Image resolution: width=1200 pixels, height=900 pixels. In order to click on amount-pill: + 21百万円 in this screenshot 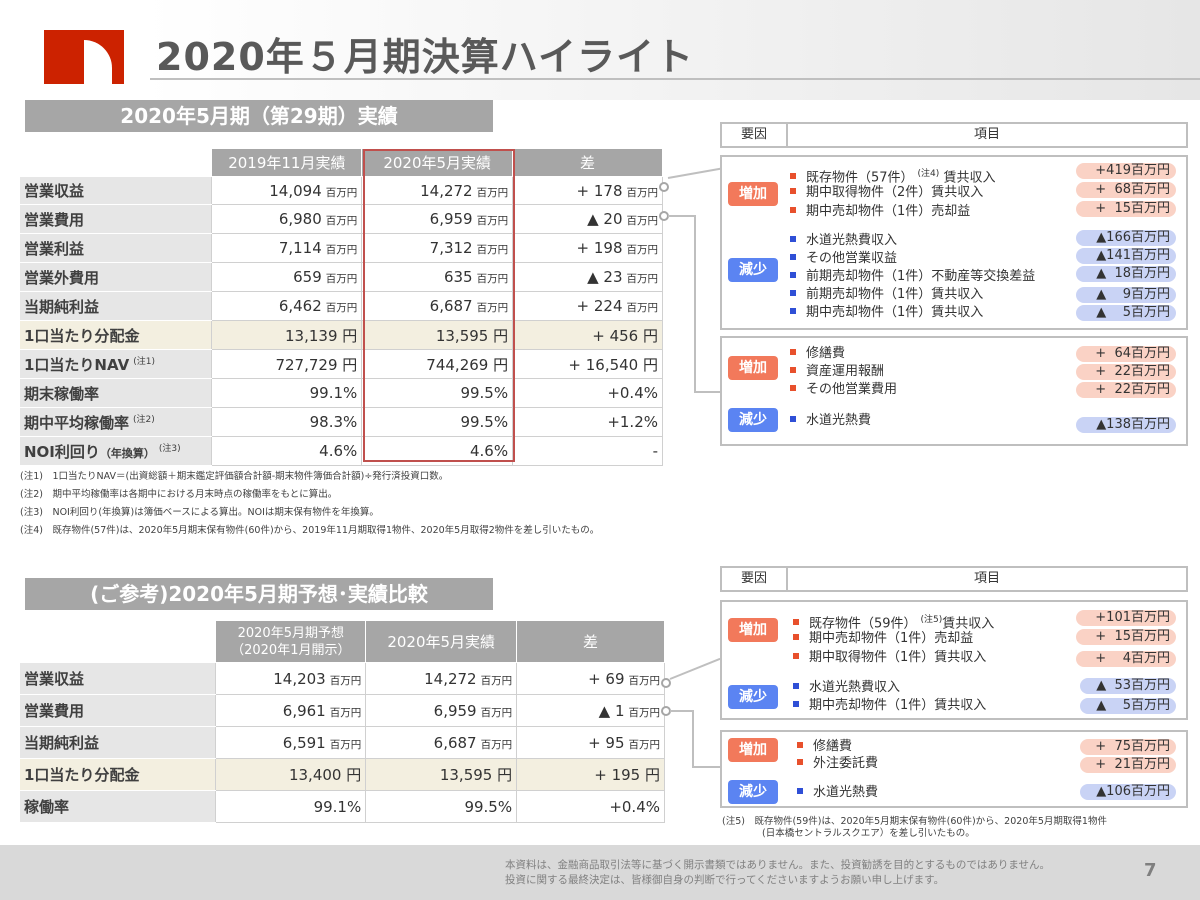, I will do `click(1128, 765)`.